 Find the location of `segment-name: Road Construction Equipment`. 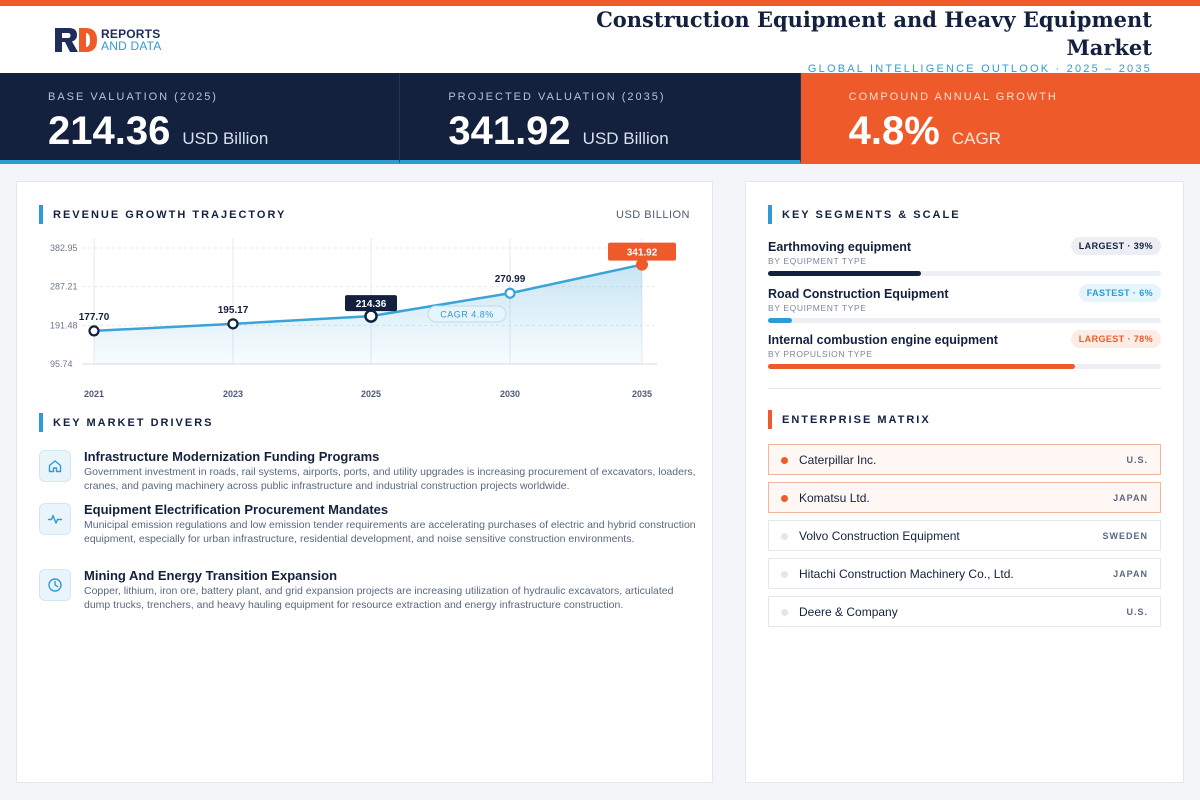

segment-name: Road Construction Equipment is located at coordinates (858, 294).